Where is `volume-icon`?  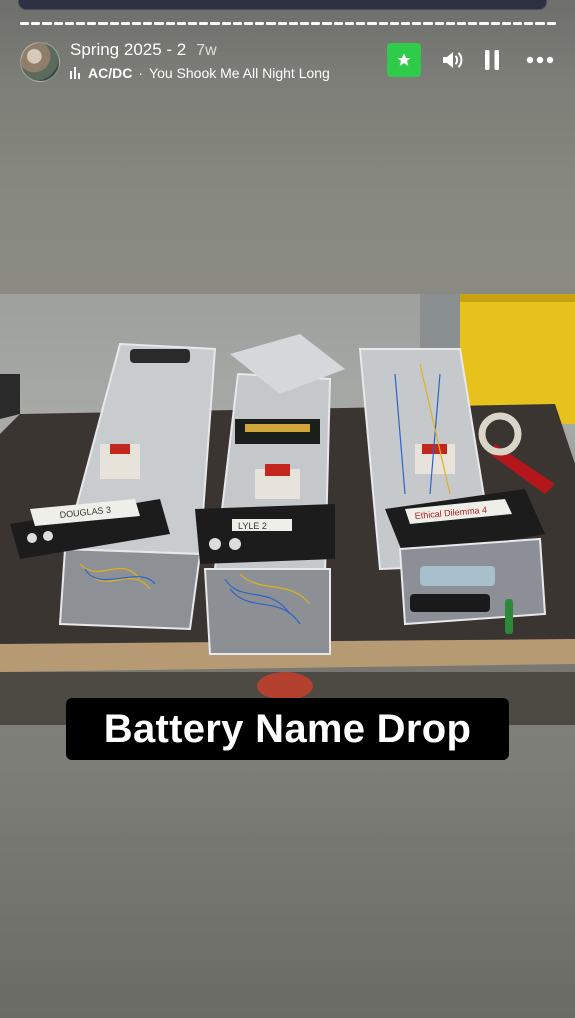 volume-icon is located at coordinates (453, 60).